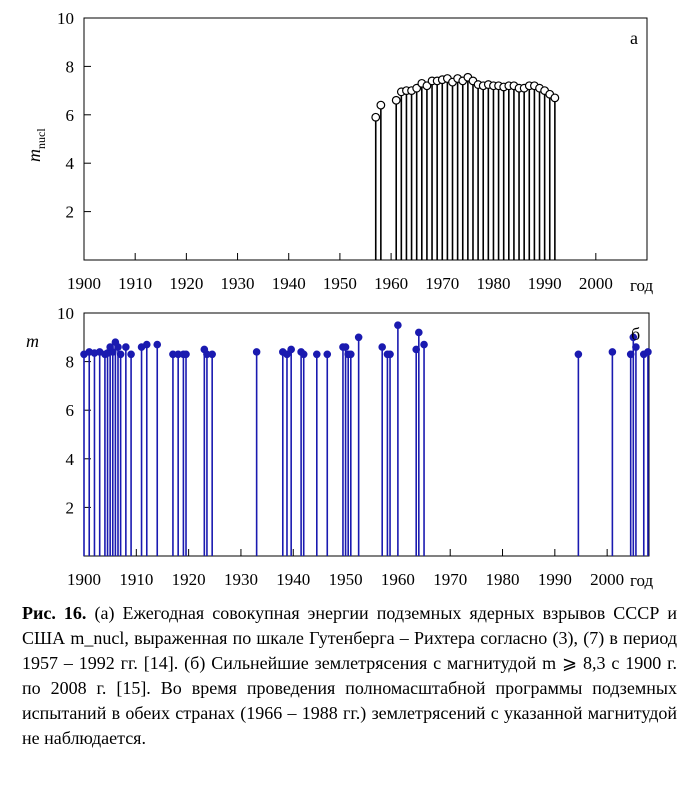 This screenshot has width=689, height=795. What do you see at coordinates (642, 580) in the screenshot?
I see `panel-b-x-axis-title: год` at bounding box center [642, 580].